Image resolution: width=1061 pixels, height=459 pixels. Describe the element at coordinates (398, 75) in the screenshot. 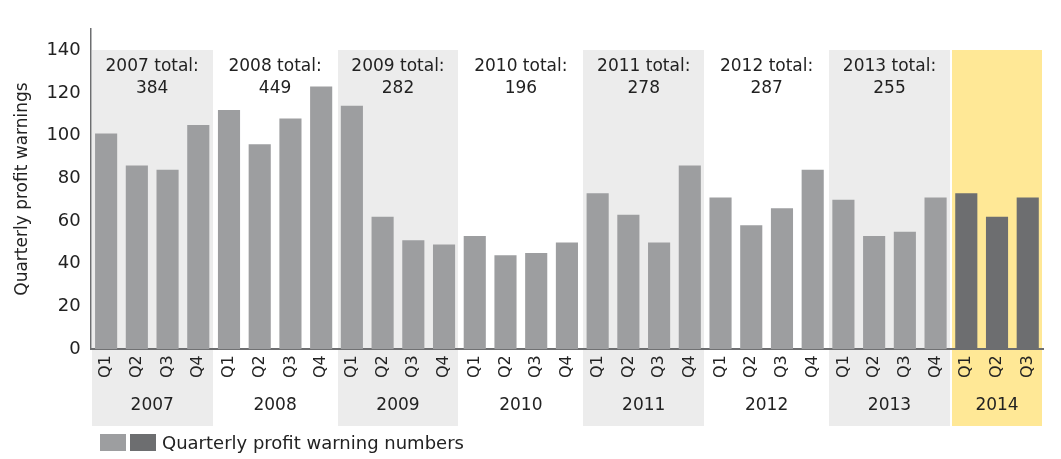

I see `annotation: 2009 total: 282` at that location.